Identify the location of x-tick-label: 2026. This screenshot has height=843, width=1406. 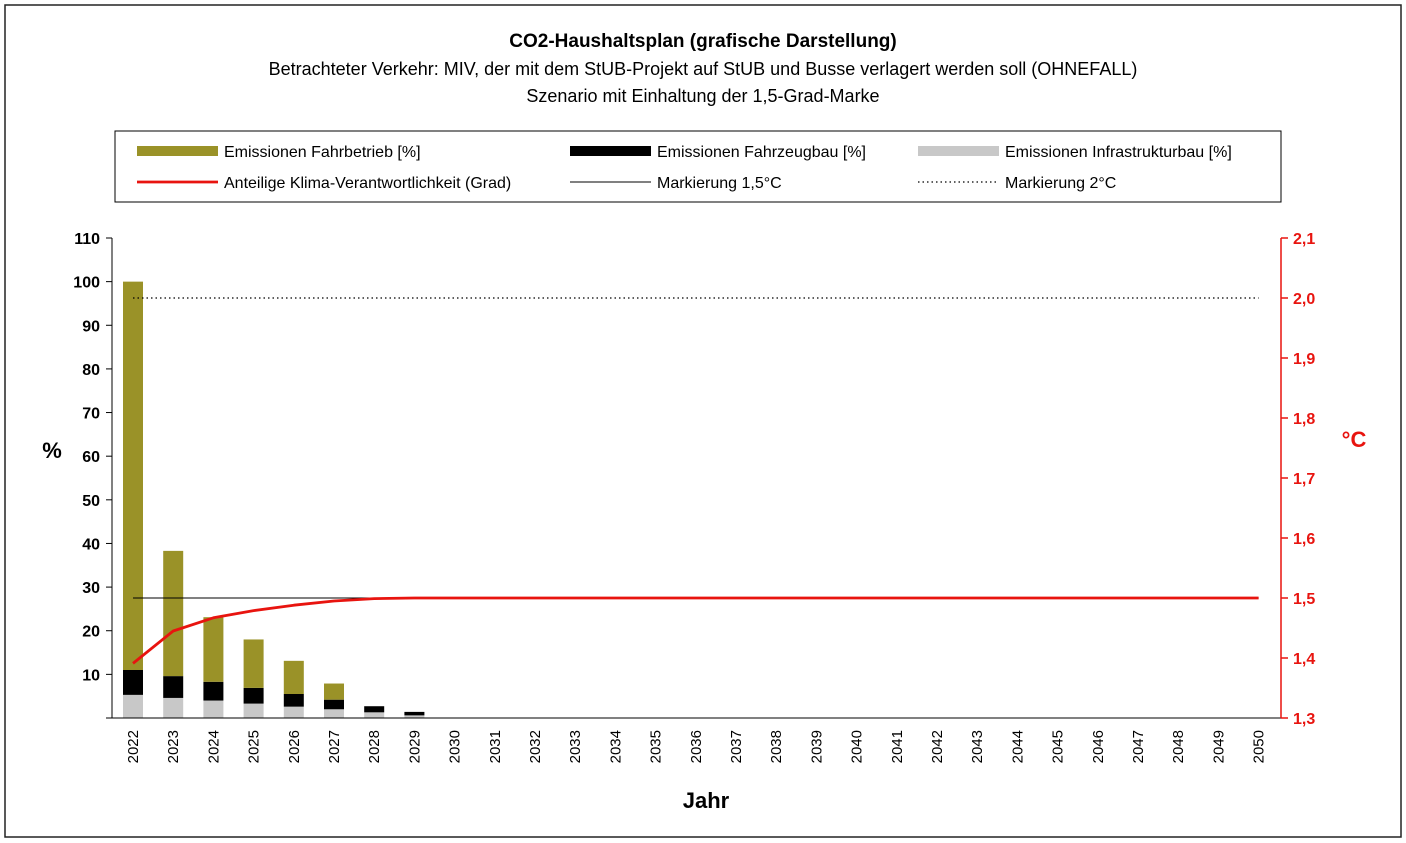
(294, 746).